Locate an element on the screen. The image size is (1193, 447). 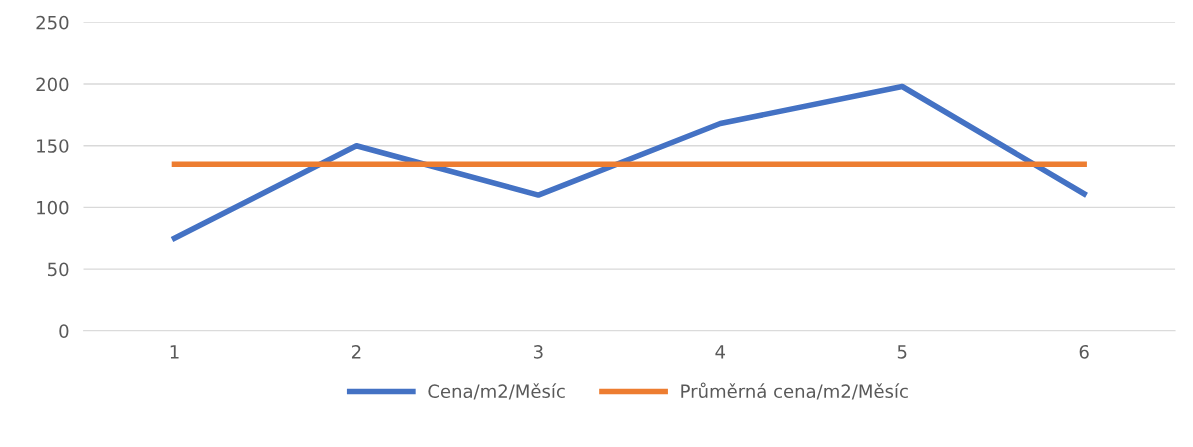
y-tick-label: 250 is located at coordinates (52, 22).